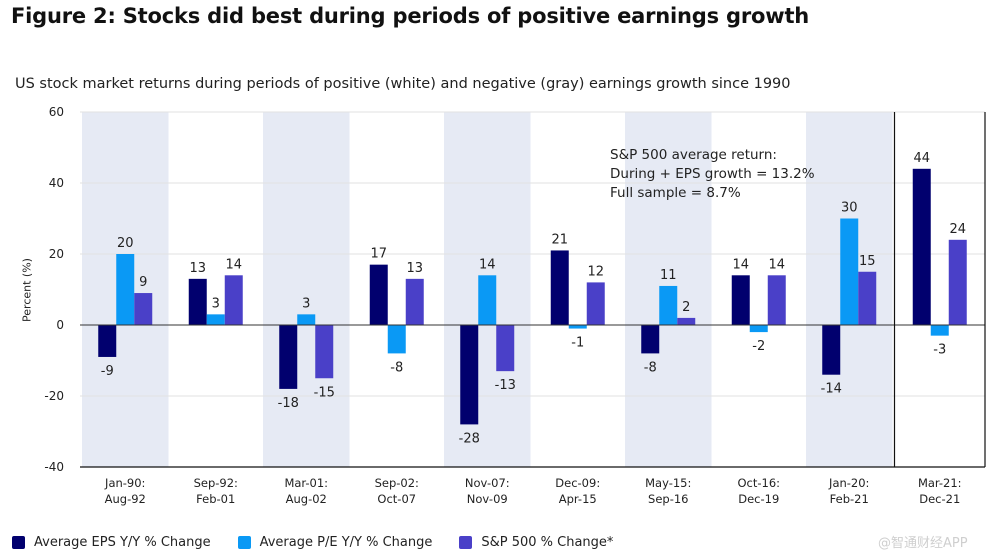 The width and height of the screenshot is (997, 558). Describe the element at coordinates (396, 499) in the screenshot. I see `x-tick-label: Oct-07` at that location.